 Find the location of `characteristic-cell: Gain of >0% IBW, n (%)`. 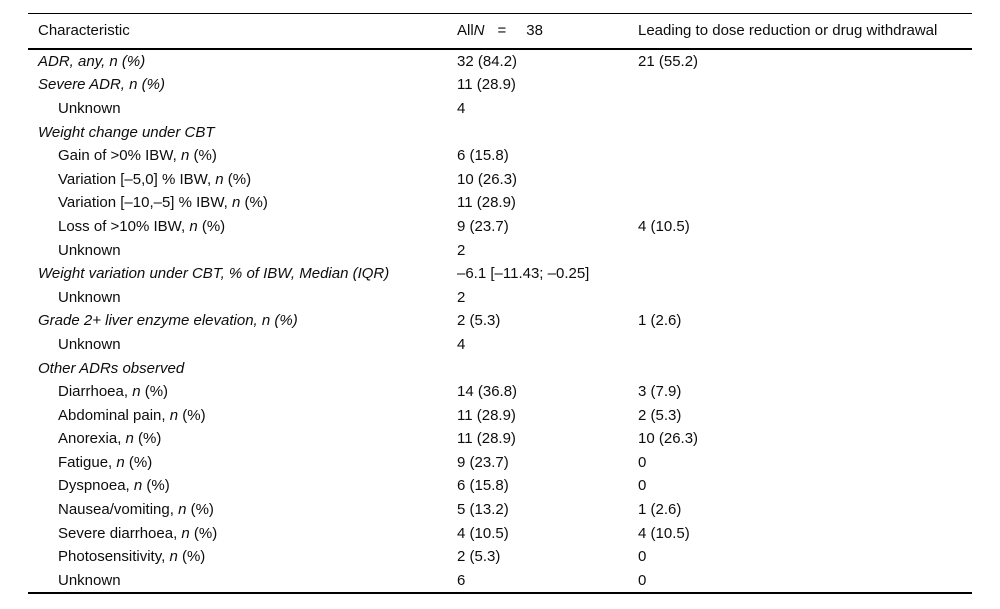

characteristic-cell: Gain of >0% IBW, n (%) is located at coordinates (242, 155).